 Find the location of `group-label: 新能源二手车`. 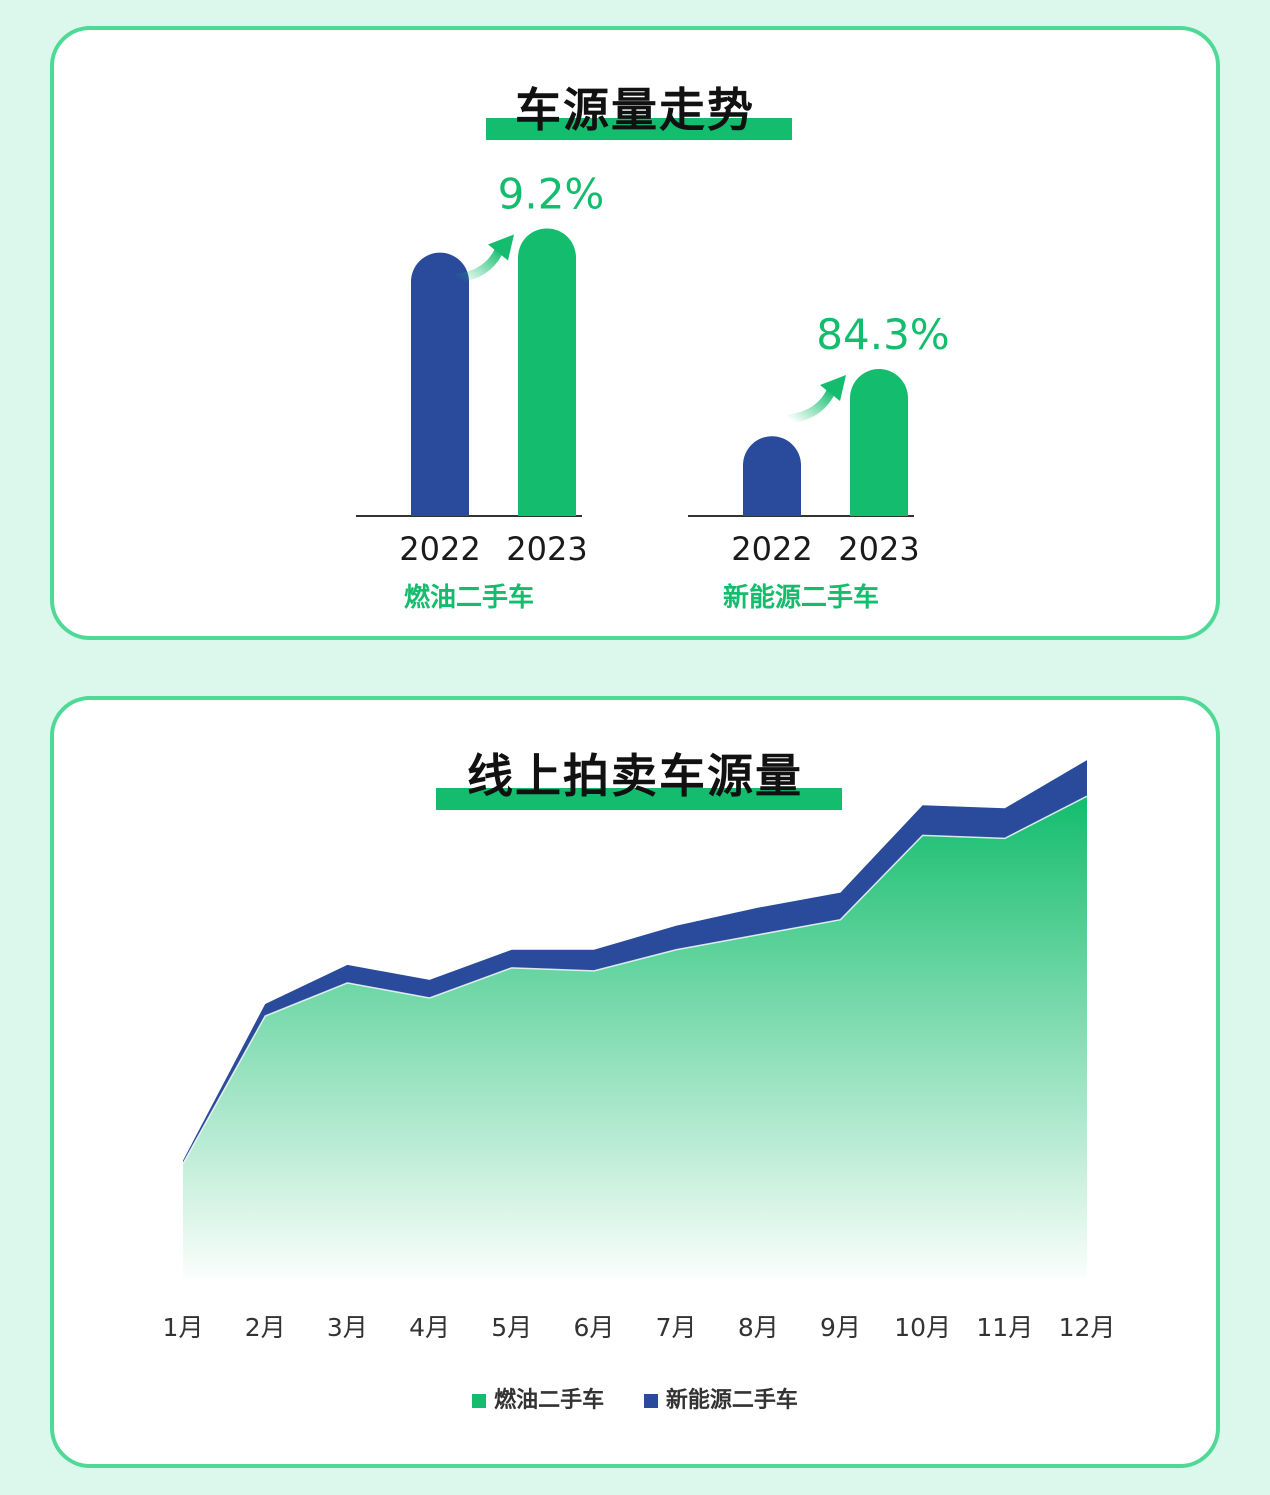

group-label: 新能源二手车 is located at coordinates (801, 597).